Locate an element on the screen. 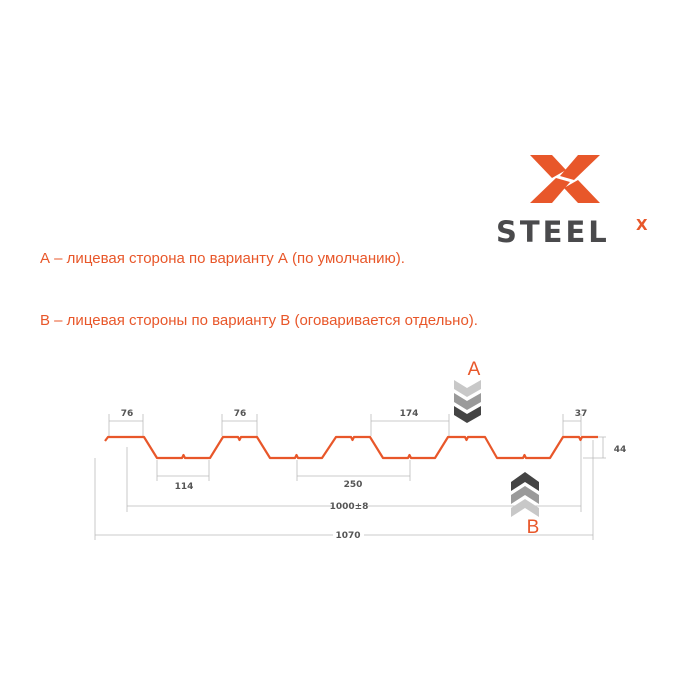  logo-text: STEEL is located at coordinates (553, 232).